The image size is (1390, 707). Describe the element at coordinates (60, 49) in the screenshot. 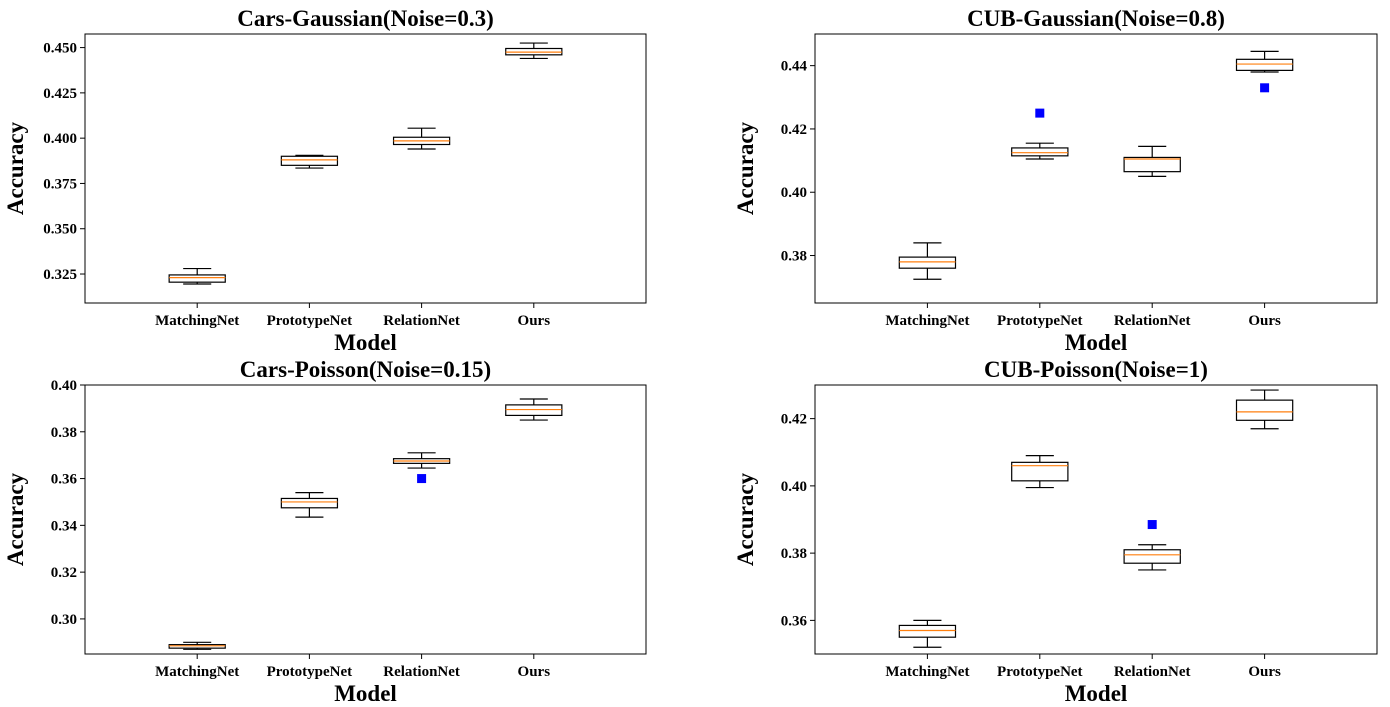

I see `y-tick-label: 0.450` at that location.